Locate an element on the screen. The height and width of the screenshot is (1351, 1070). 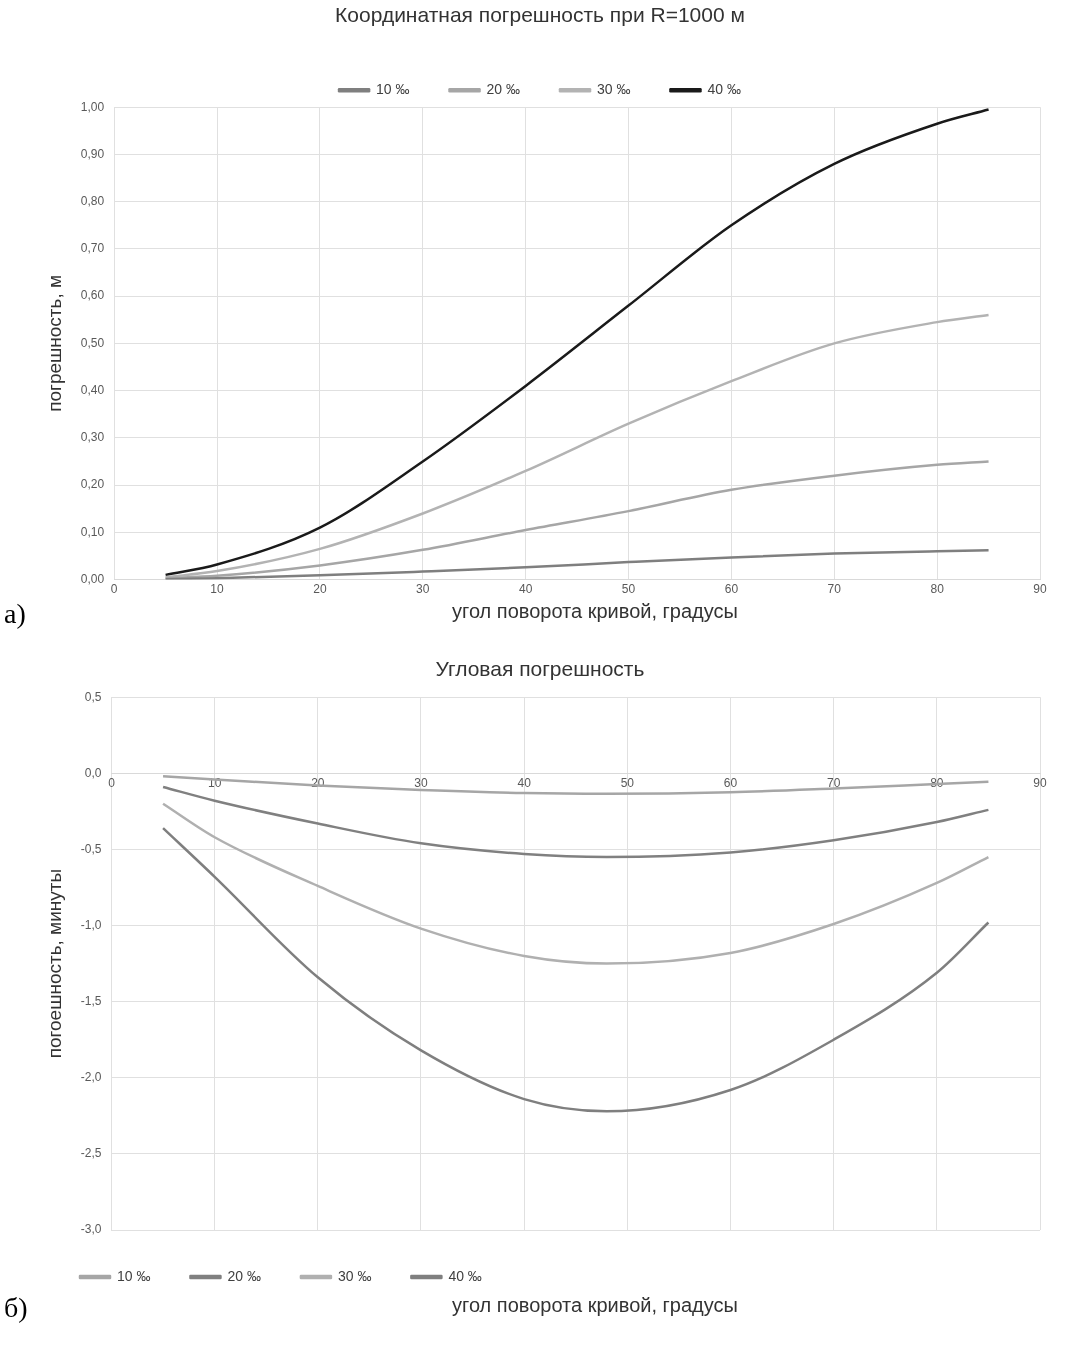
y-tick-label: -1,0 is located at coordinates (91, 924).